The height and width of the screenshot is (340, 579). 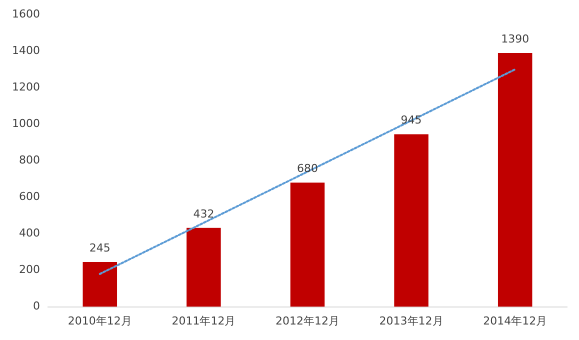 What do you see at coordinates (515, 39) in the screenshot?
I see `data-label: 1390` at bounding box center [515, 39].